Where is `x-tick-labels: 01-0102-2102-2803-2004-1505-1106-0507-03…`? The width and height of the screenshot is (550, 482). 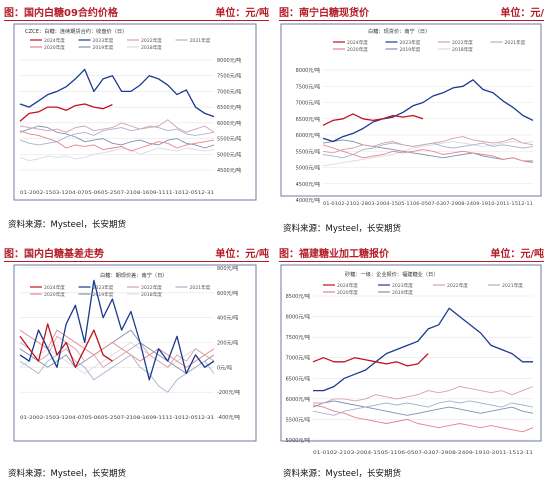 x-tick-labels: 01-0102-2102-2803-2004-1505-1106-0507-03… is located at coordinates (428, 204).